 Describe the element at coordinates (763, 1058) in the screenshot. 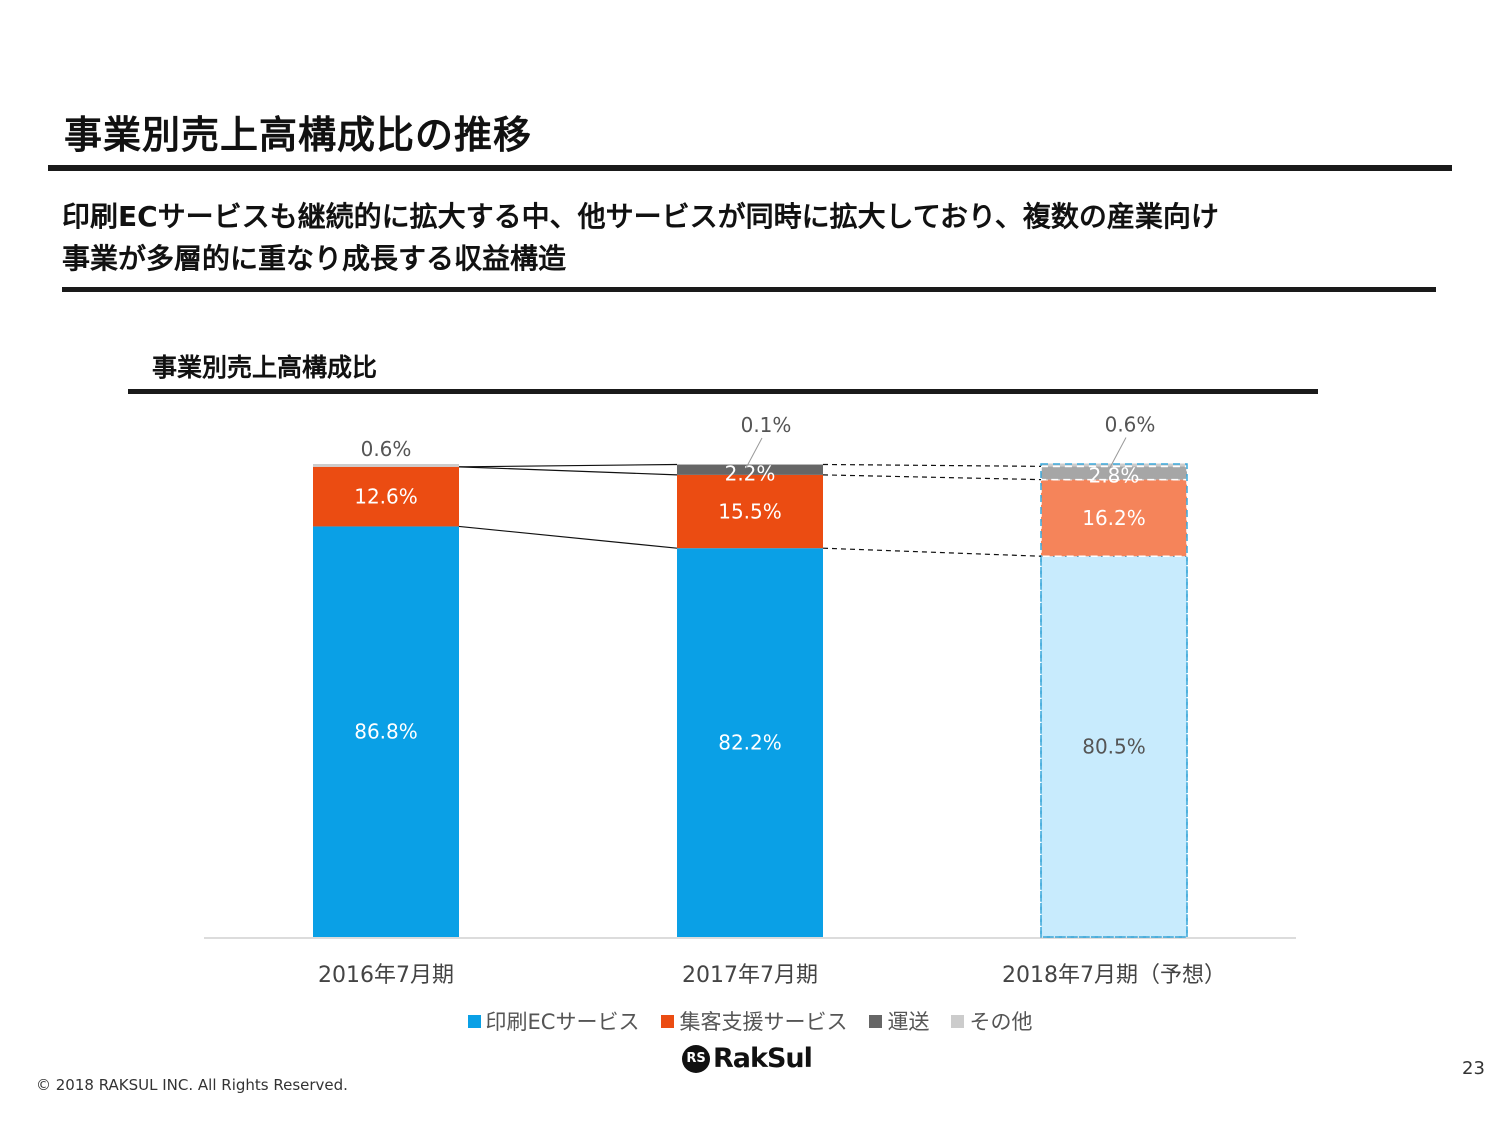

I see `logo-text: RakSul` at that location.